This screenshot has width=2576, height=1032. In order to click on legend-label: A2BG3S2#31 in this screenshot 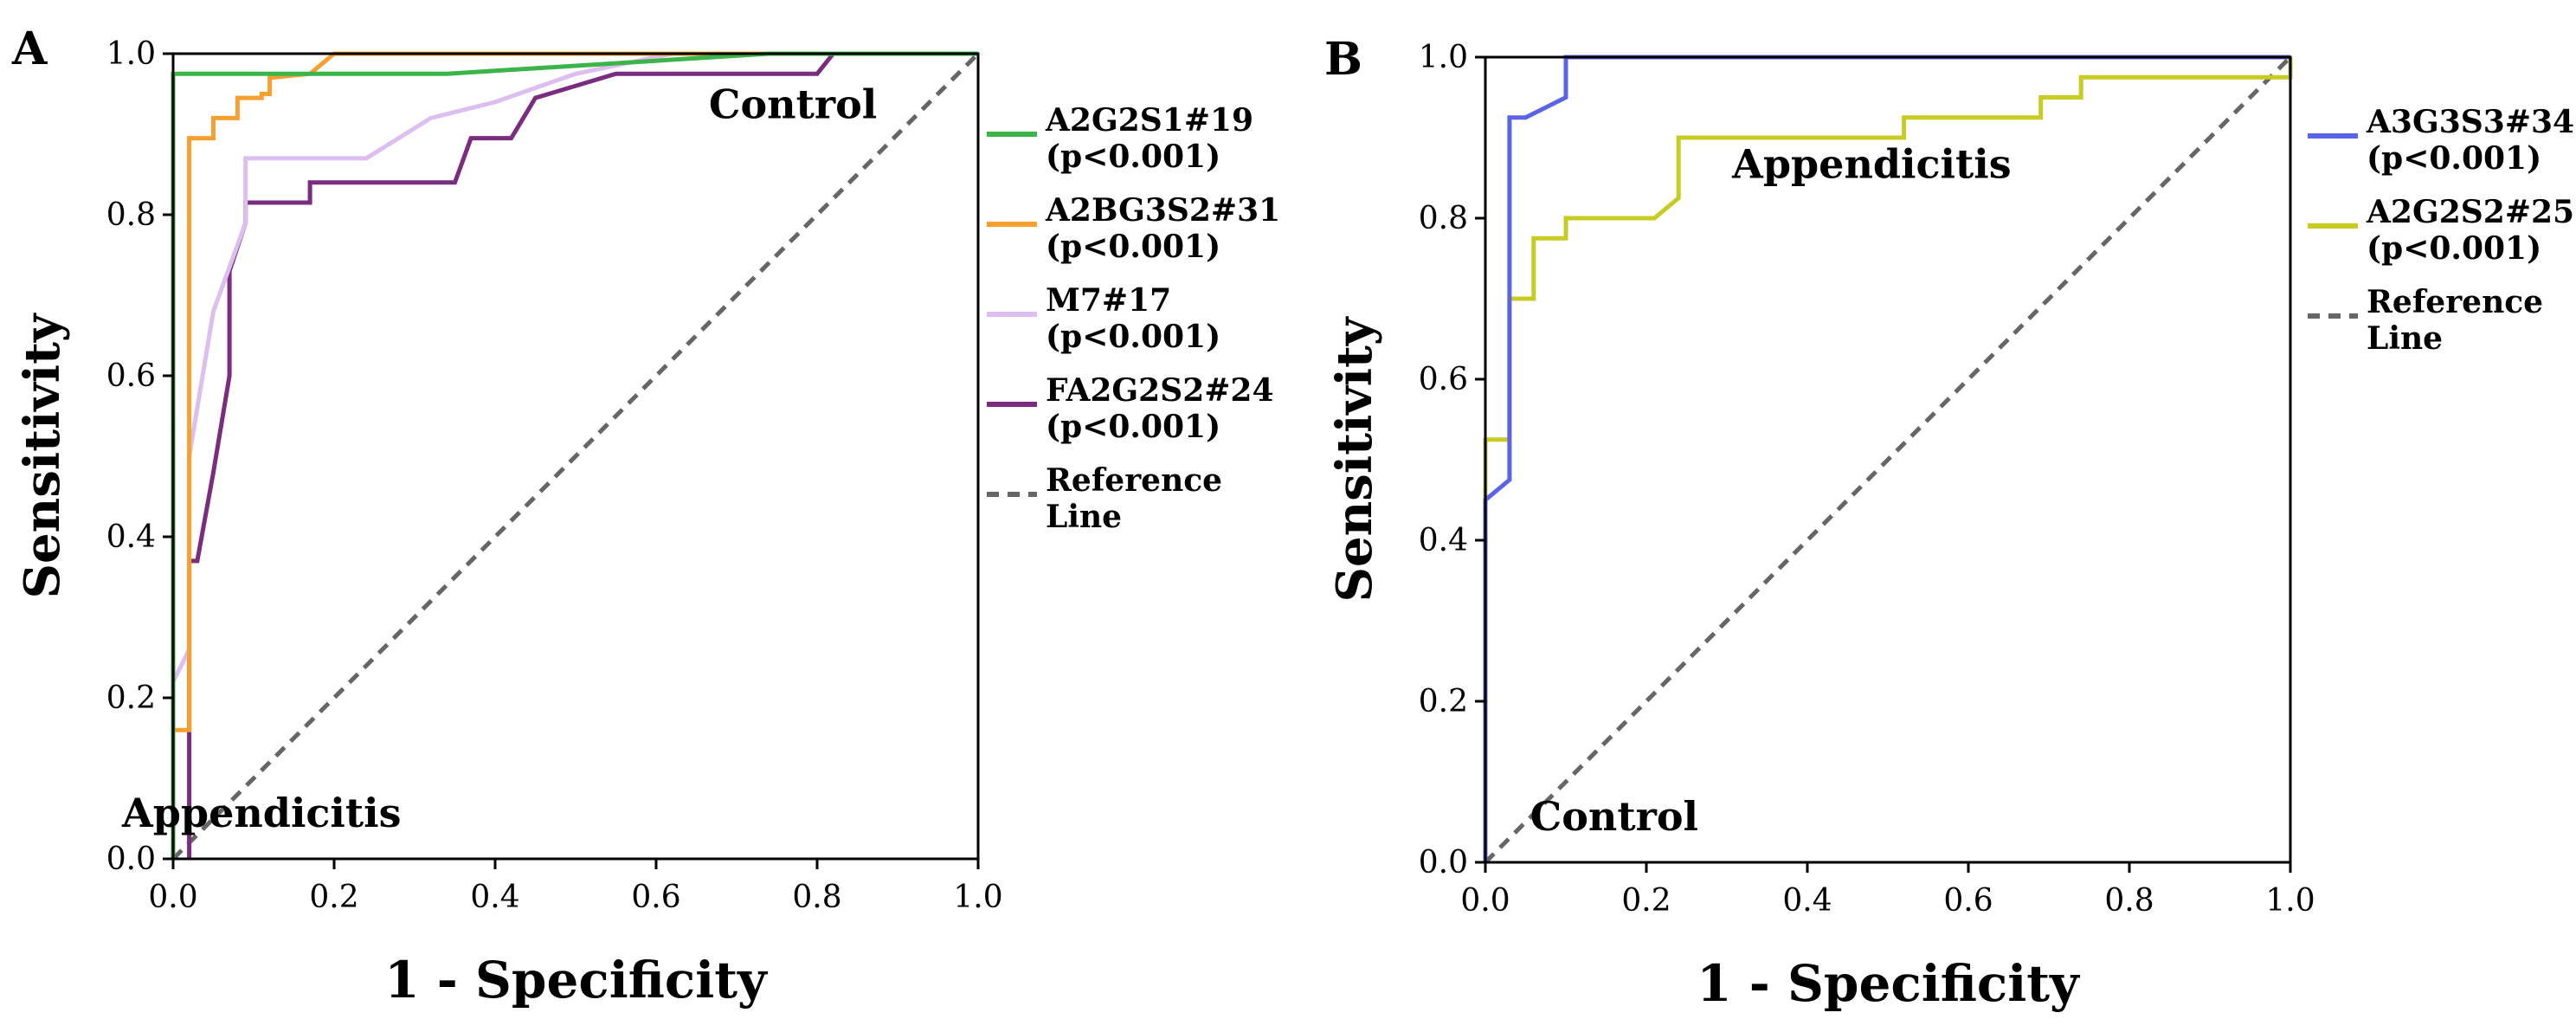, I will do `click(1162, 210)`.